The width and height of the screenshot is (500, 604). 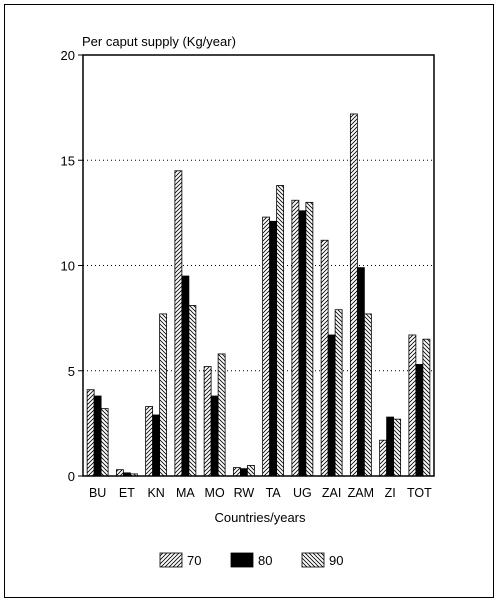 What do you see at coordinates (68, 55) in the screenshot?
I see `y-tick-label-20: 20` at bounding box center [68, 55].